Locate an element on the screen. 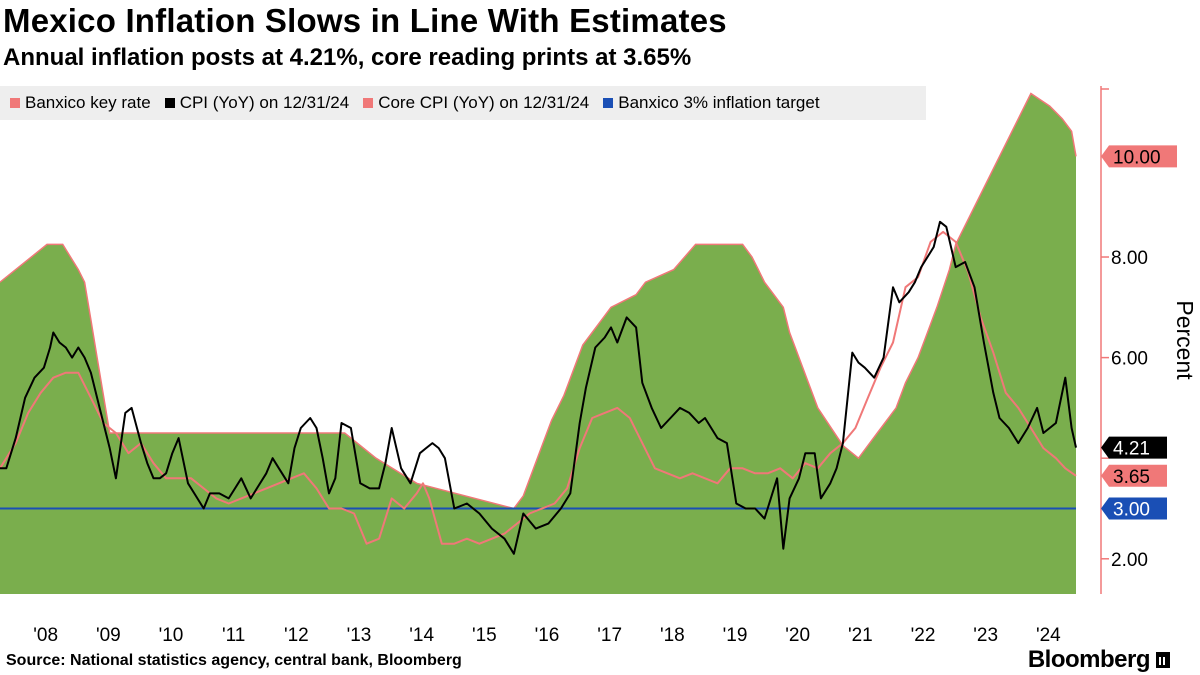 This screenshot has width=1200, height=675. x-tick-label: '10 is located at coordinates (171, 635).